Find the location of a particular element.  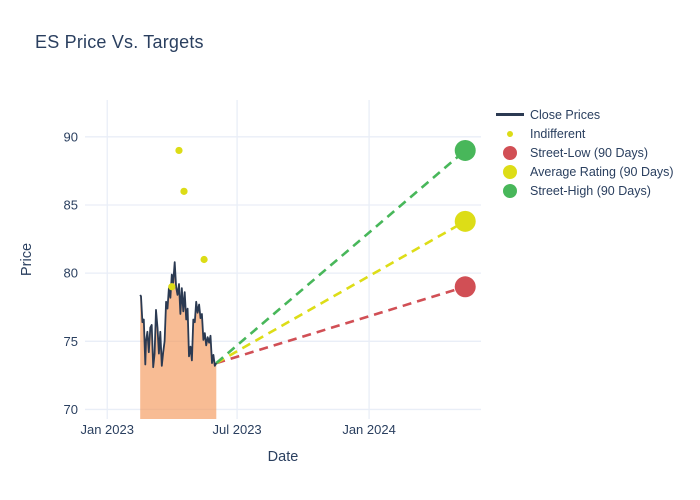

close-price-line is located at coordinates (178, 315).